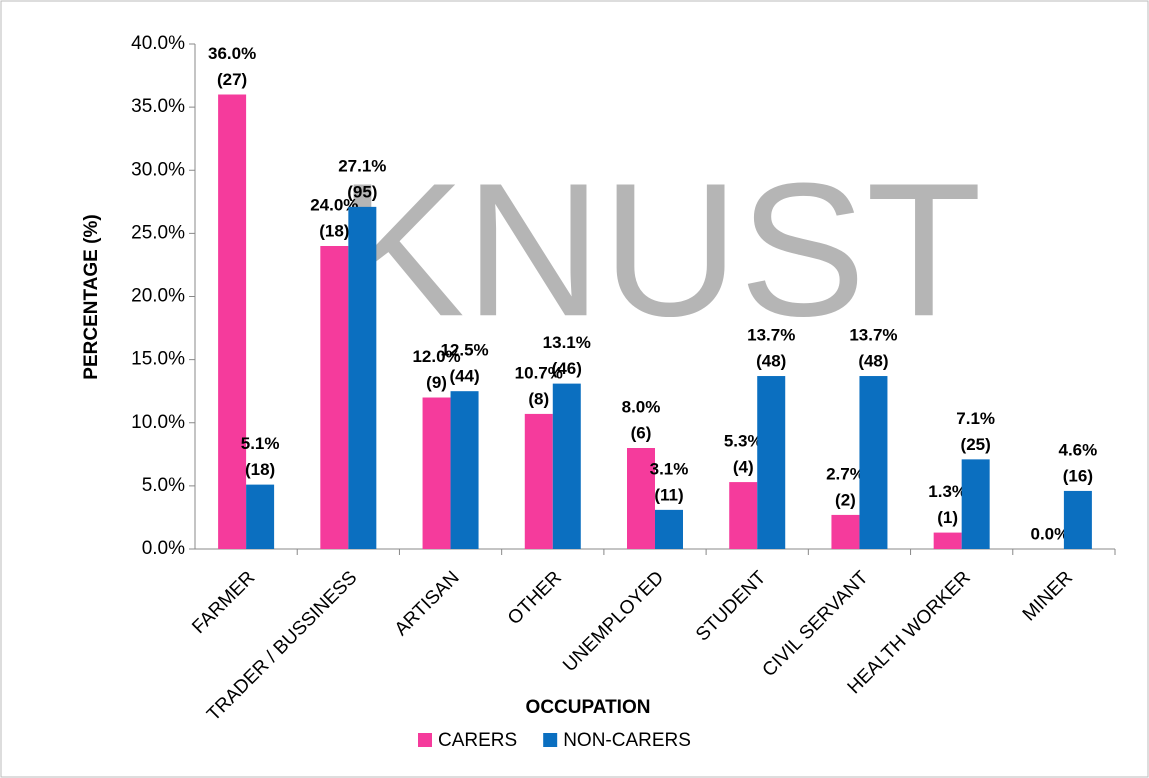 Image resolution: width=1149 pixels, height=778 pixels. I want to click on y-tick-label: 5.0%, so click(163, 485).